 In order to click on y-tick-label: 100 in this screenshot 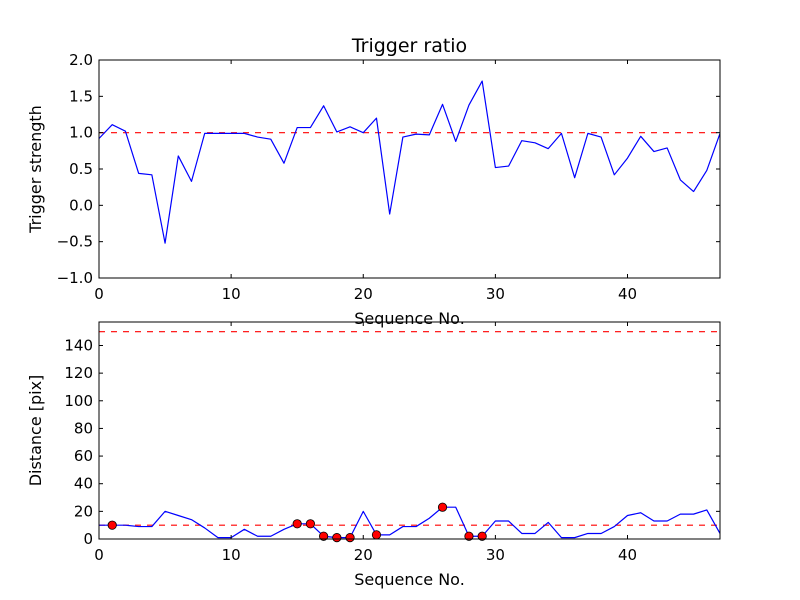, I will do `click(78, 401)`.